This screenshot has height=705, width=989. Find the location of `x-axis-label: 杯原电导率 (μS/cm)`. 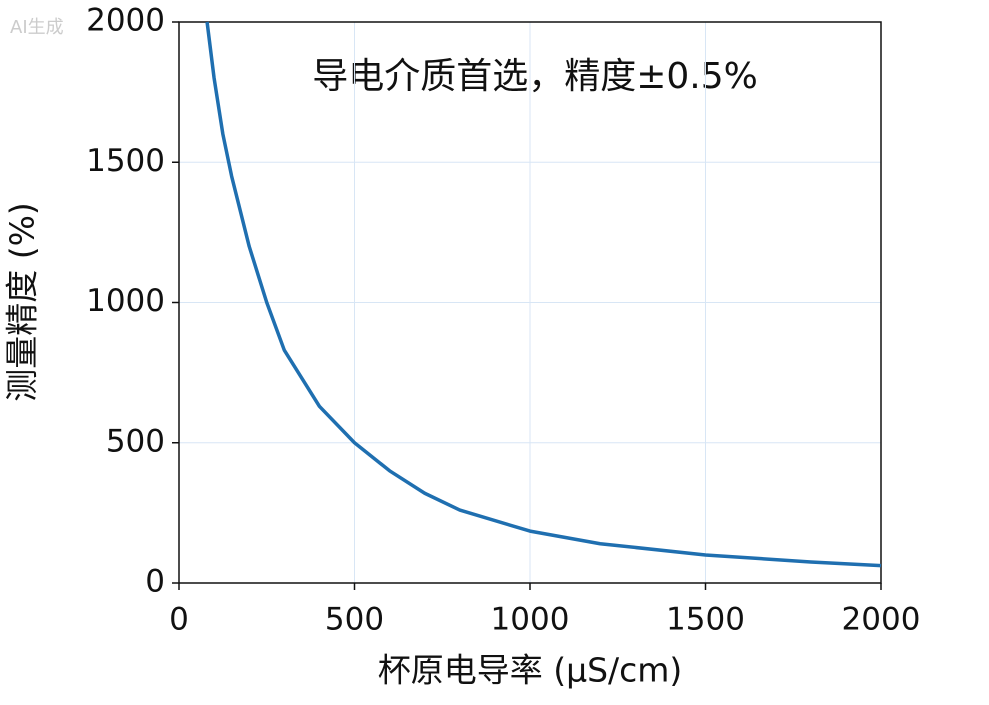

x-axis-label: 杯原电导率 (μS/cm) is located at coordinates (530, 670).